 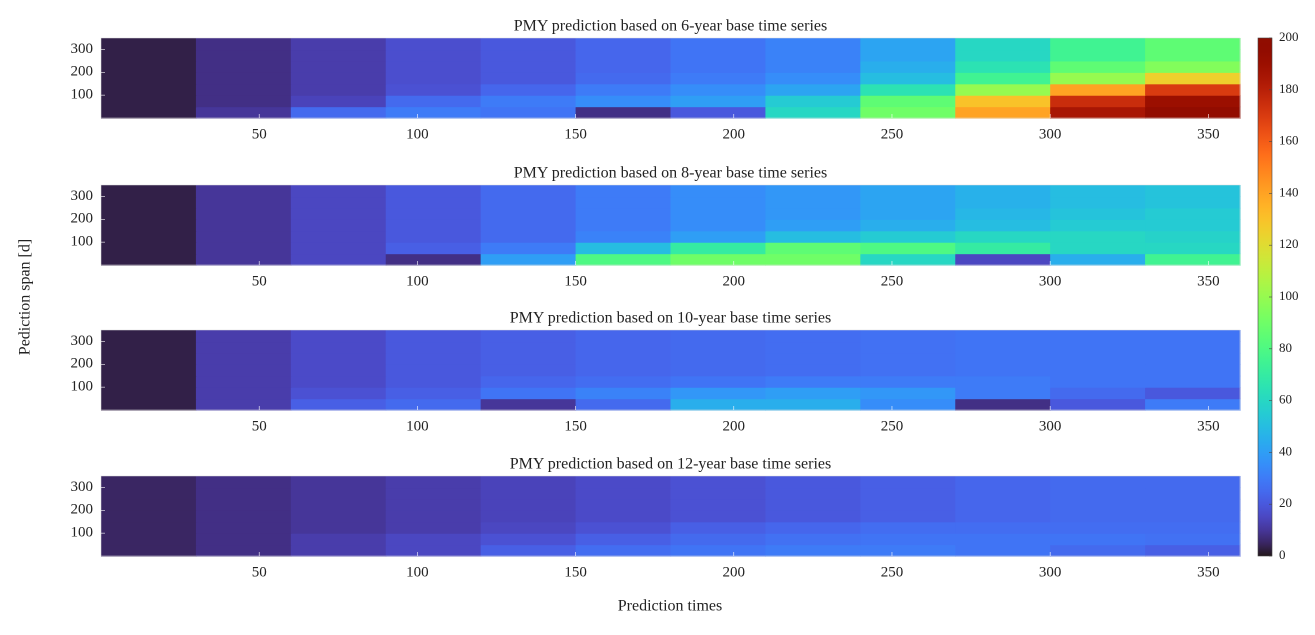 What do you see at coordinates (82, 49) in the screenshot?
I see `y-tick-label: 300` at bounding box center [82, 49].